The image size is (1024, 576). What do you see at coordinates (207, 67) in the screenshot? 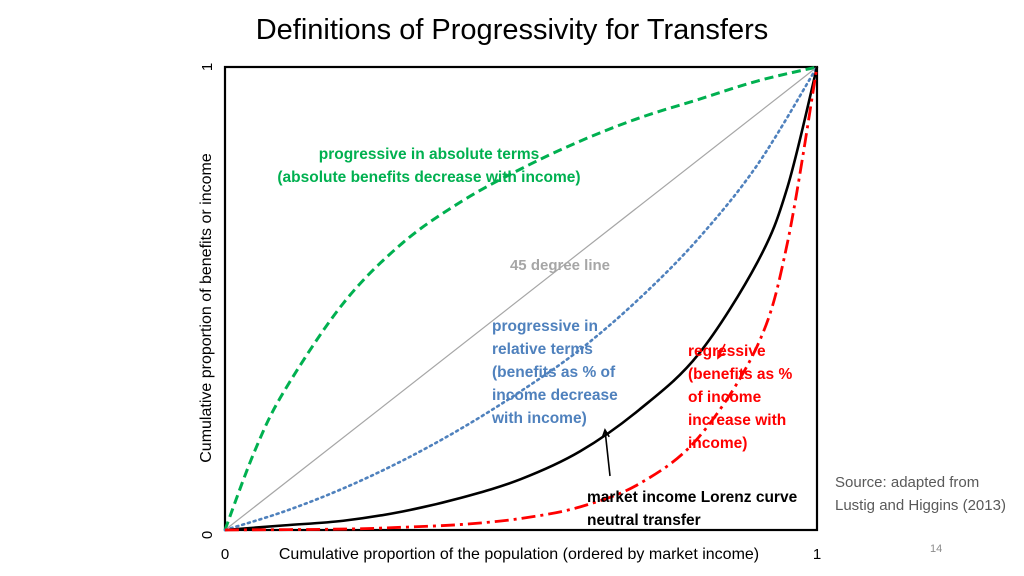
I see `y-tick-label: 1` at bounding box center [207, 67].